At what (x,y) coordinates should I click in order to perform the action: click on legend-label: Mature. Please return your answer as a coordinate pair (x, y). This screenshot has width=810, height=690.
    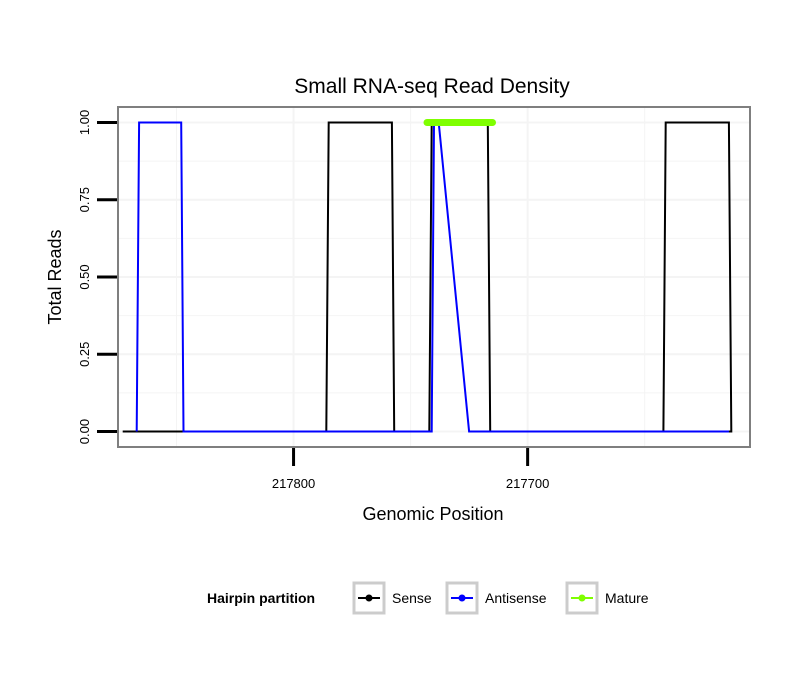
    Looking at the image, I should click on (627, 598).